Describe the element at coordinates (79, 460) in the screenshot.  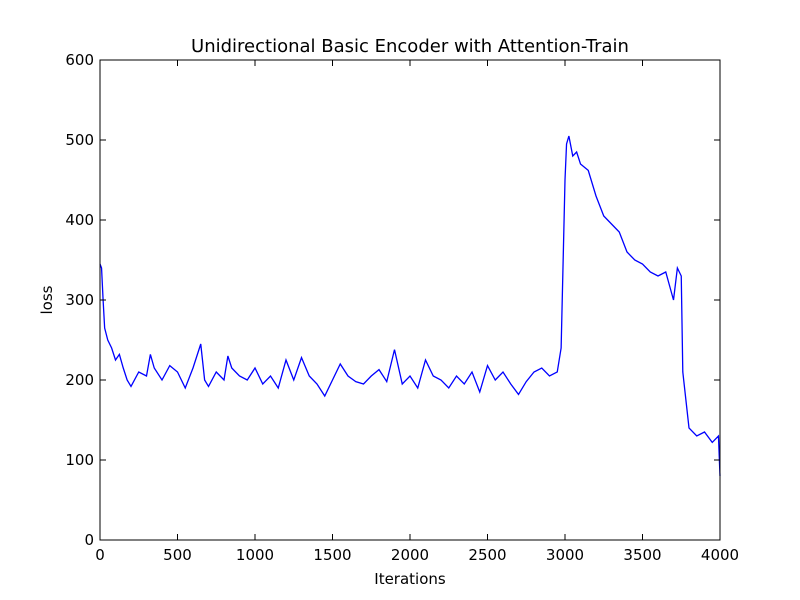
I see `y-tick-label: 100` at that location.